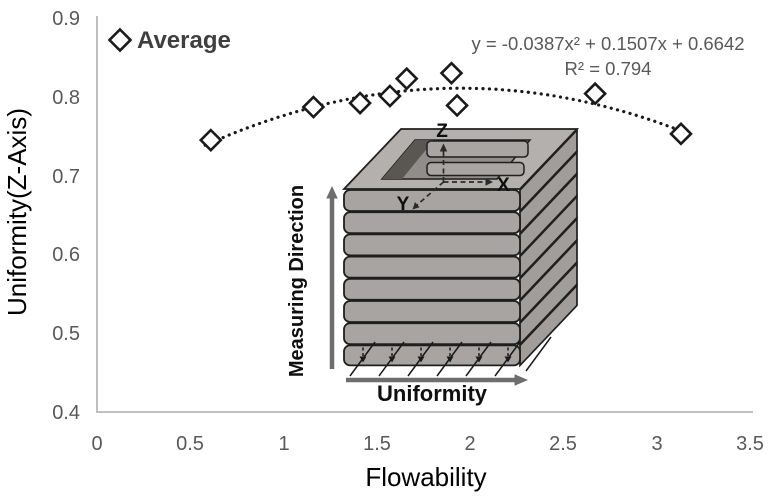 The width and height of the screenshot is (770, 498). I want to click on x-axis-title: Flowability, so click(425, 477).